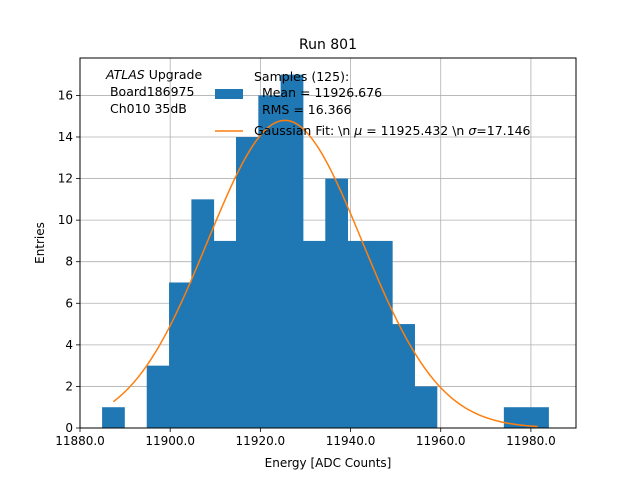  I want to click on chart-title: Run 801, so click(328, 45).